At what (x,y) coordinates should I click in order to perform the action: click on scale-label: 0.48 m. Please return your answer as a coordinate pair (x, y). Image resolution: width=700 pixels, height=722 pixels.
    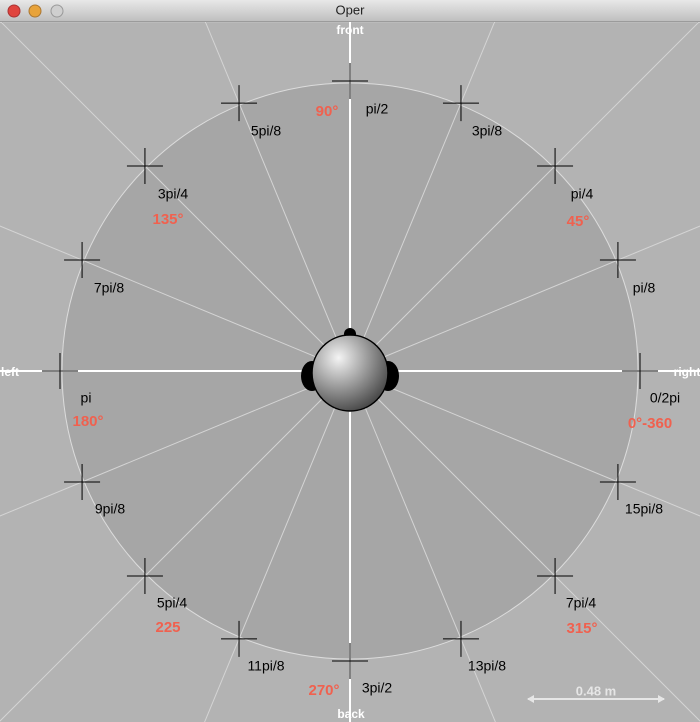
    Looking at the image, I should click on (596, 690).